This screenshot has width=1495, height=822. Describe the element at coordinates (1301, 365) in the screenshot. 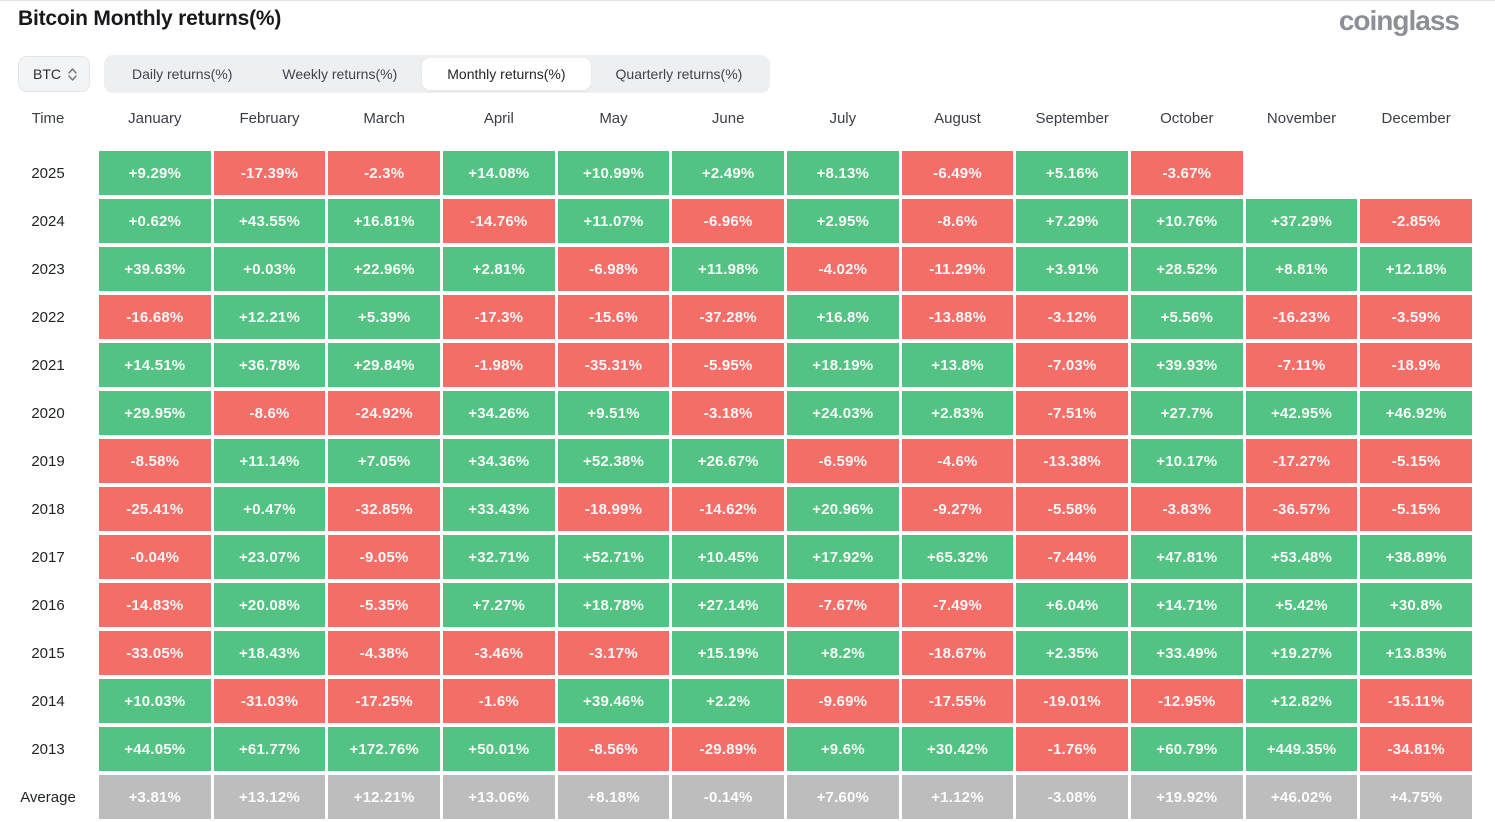

I see `return-cell: -7.11%` at that location.